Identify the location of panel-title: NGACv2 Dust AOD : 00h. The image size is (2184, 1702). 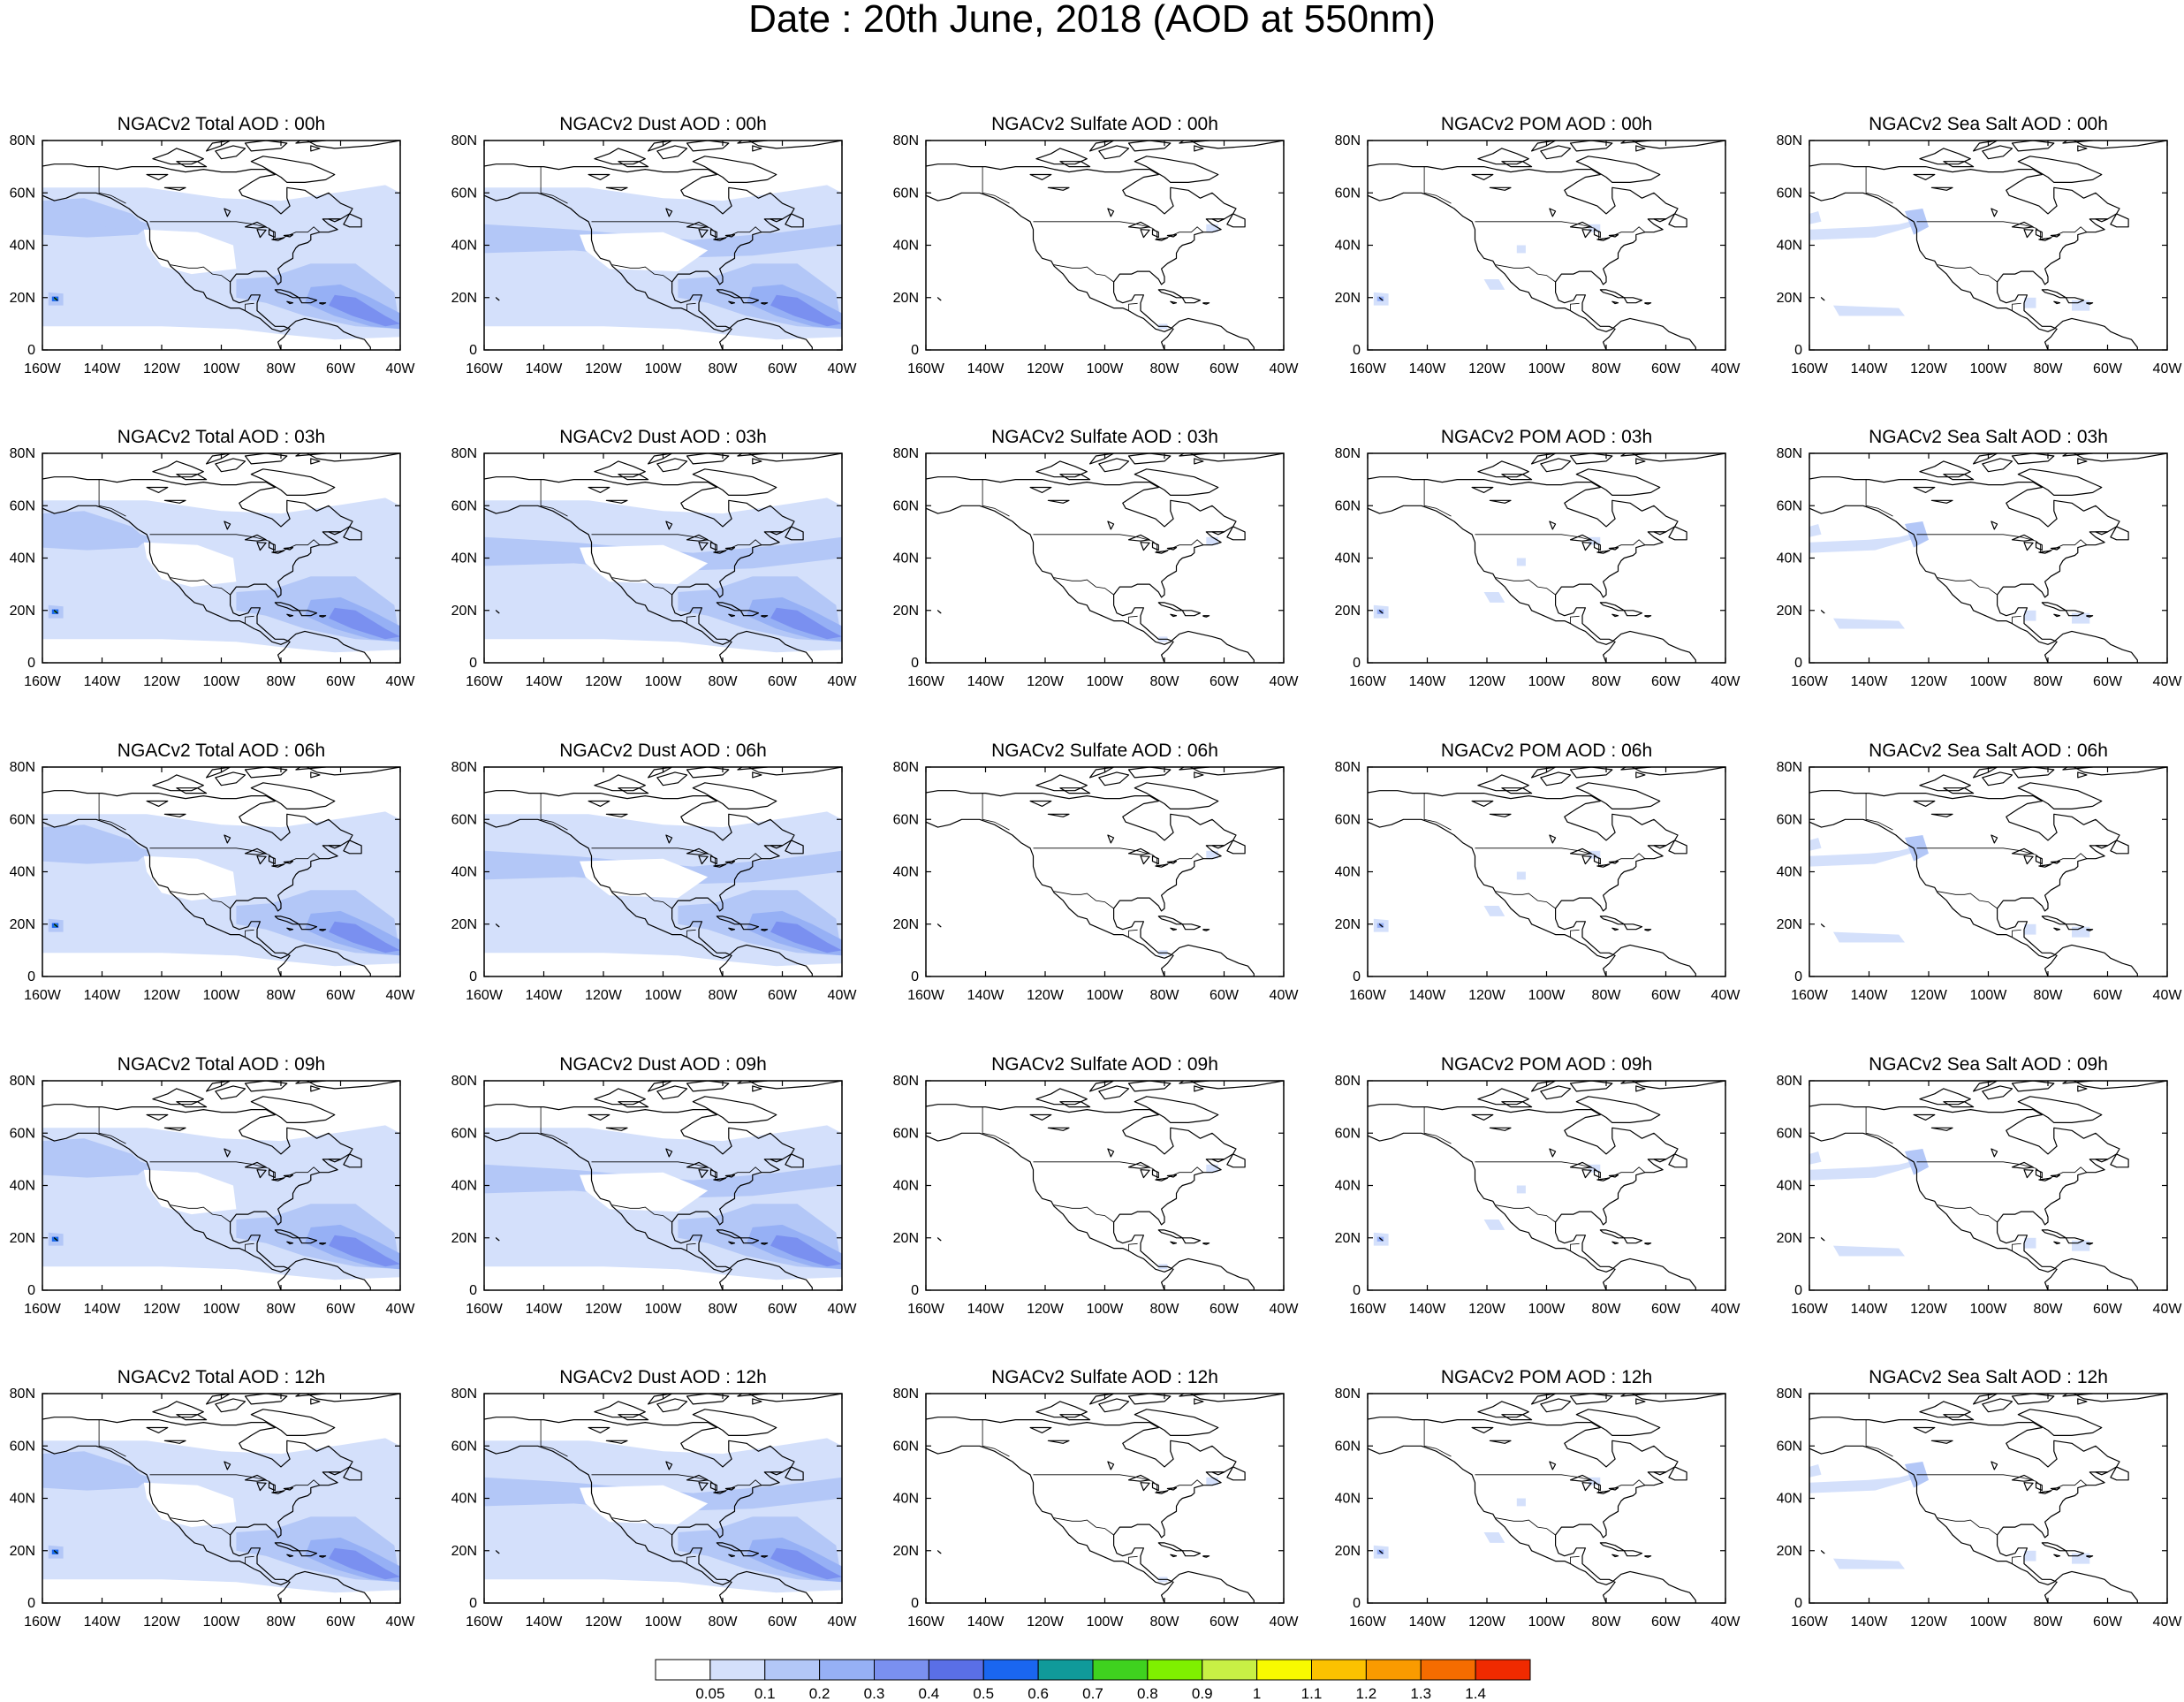
(663, 124).